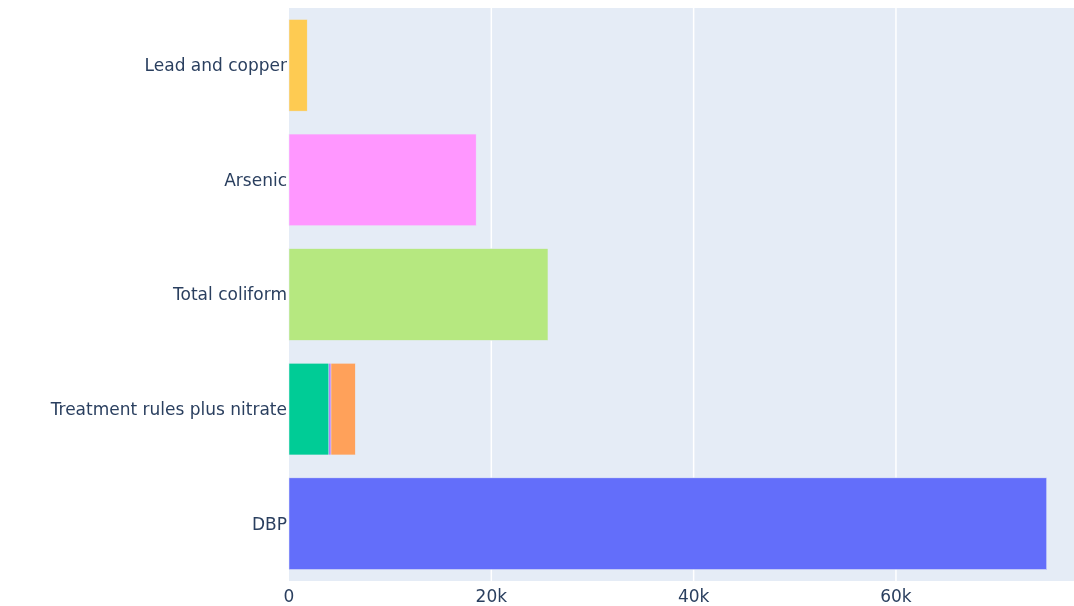 The width and height of the screenshot is (1074, 606). Describe the element at coordinates (229, 294) in the screenshot. I see `y-tick-label: Total coliform` at that location.